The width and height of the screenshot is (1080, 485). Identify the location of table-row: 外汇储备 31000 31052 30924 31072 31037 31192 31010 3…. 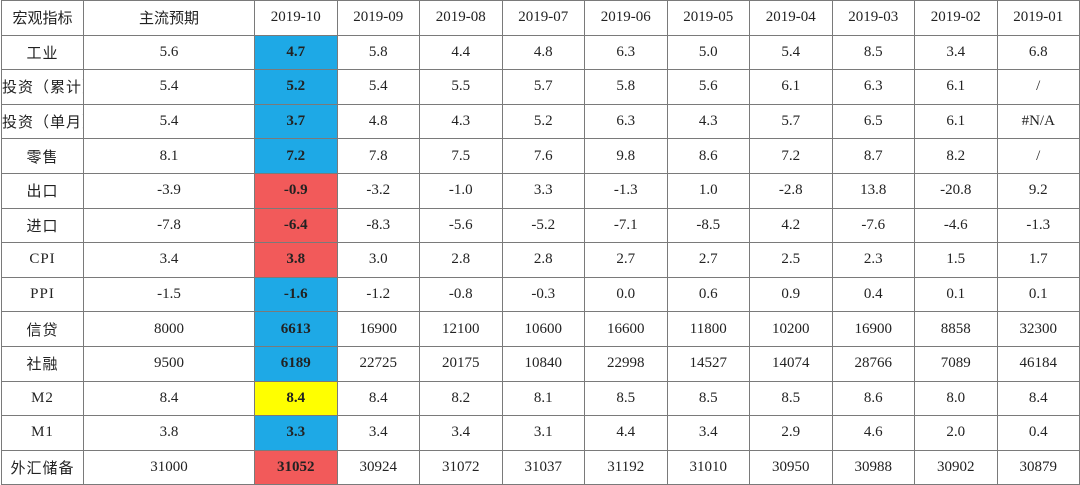
(540, 467).